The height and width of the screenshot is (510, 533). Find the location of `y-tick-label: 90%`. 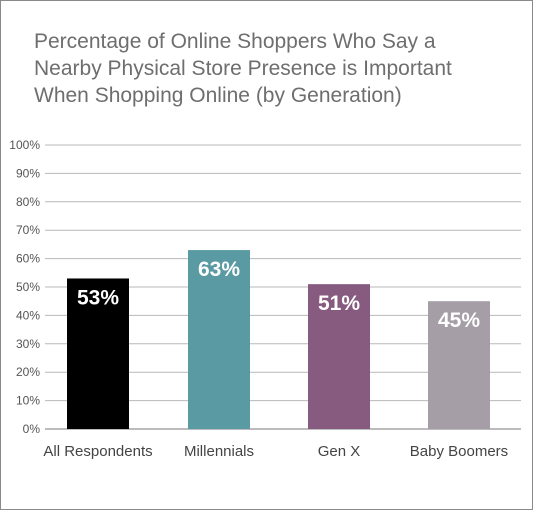

y-tick-label: 90% is located at coordinates (28, 173).